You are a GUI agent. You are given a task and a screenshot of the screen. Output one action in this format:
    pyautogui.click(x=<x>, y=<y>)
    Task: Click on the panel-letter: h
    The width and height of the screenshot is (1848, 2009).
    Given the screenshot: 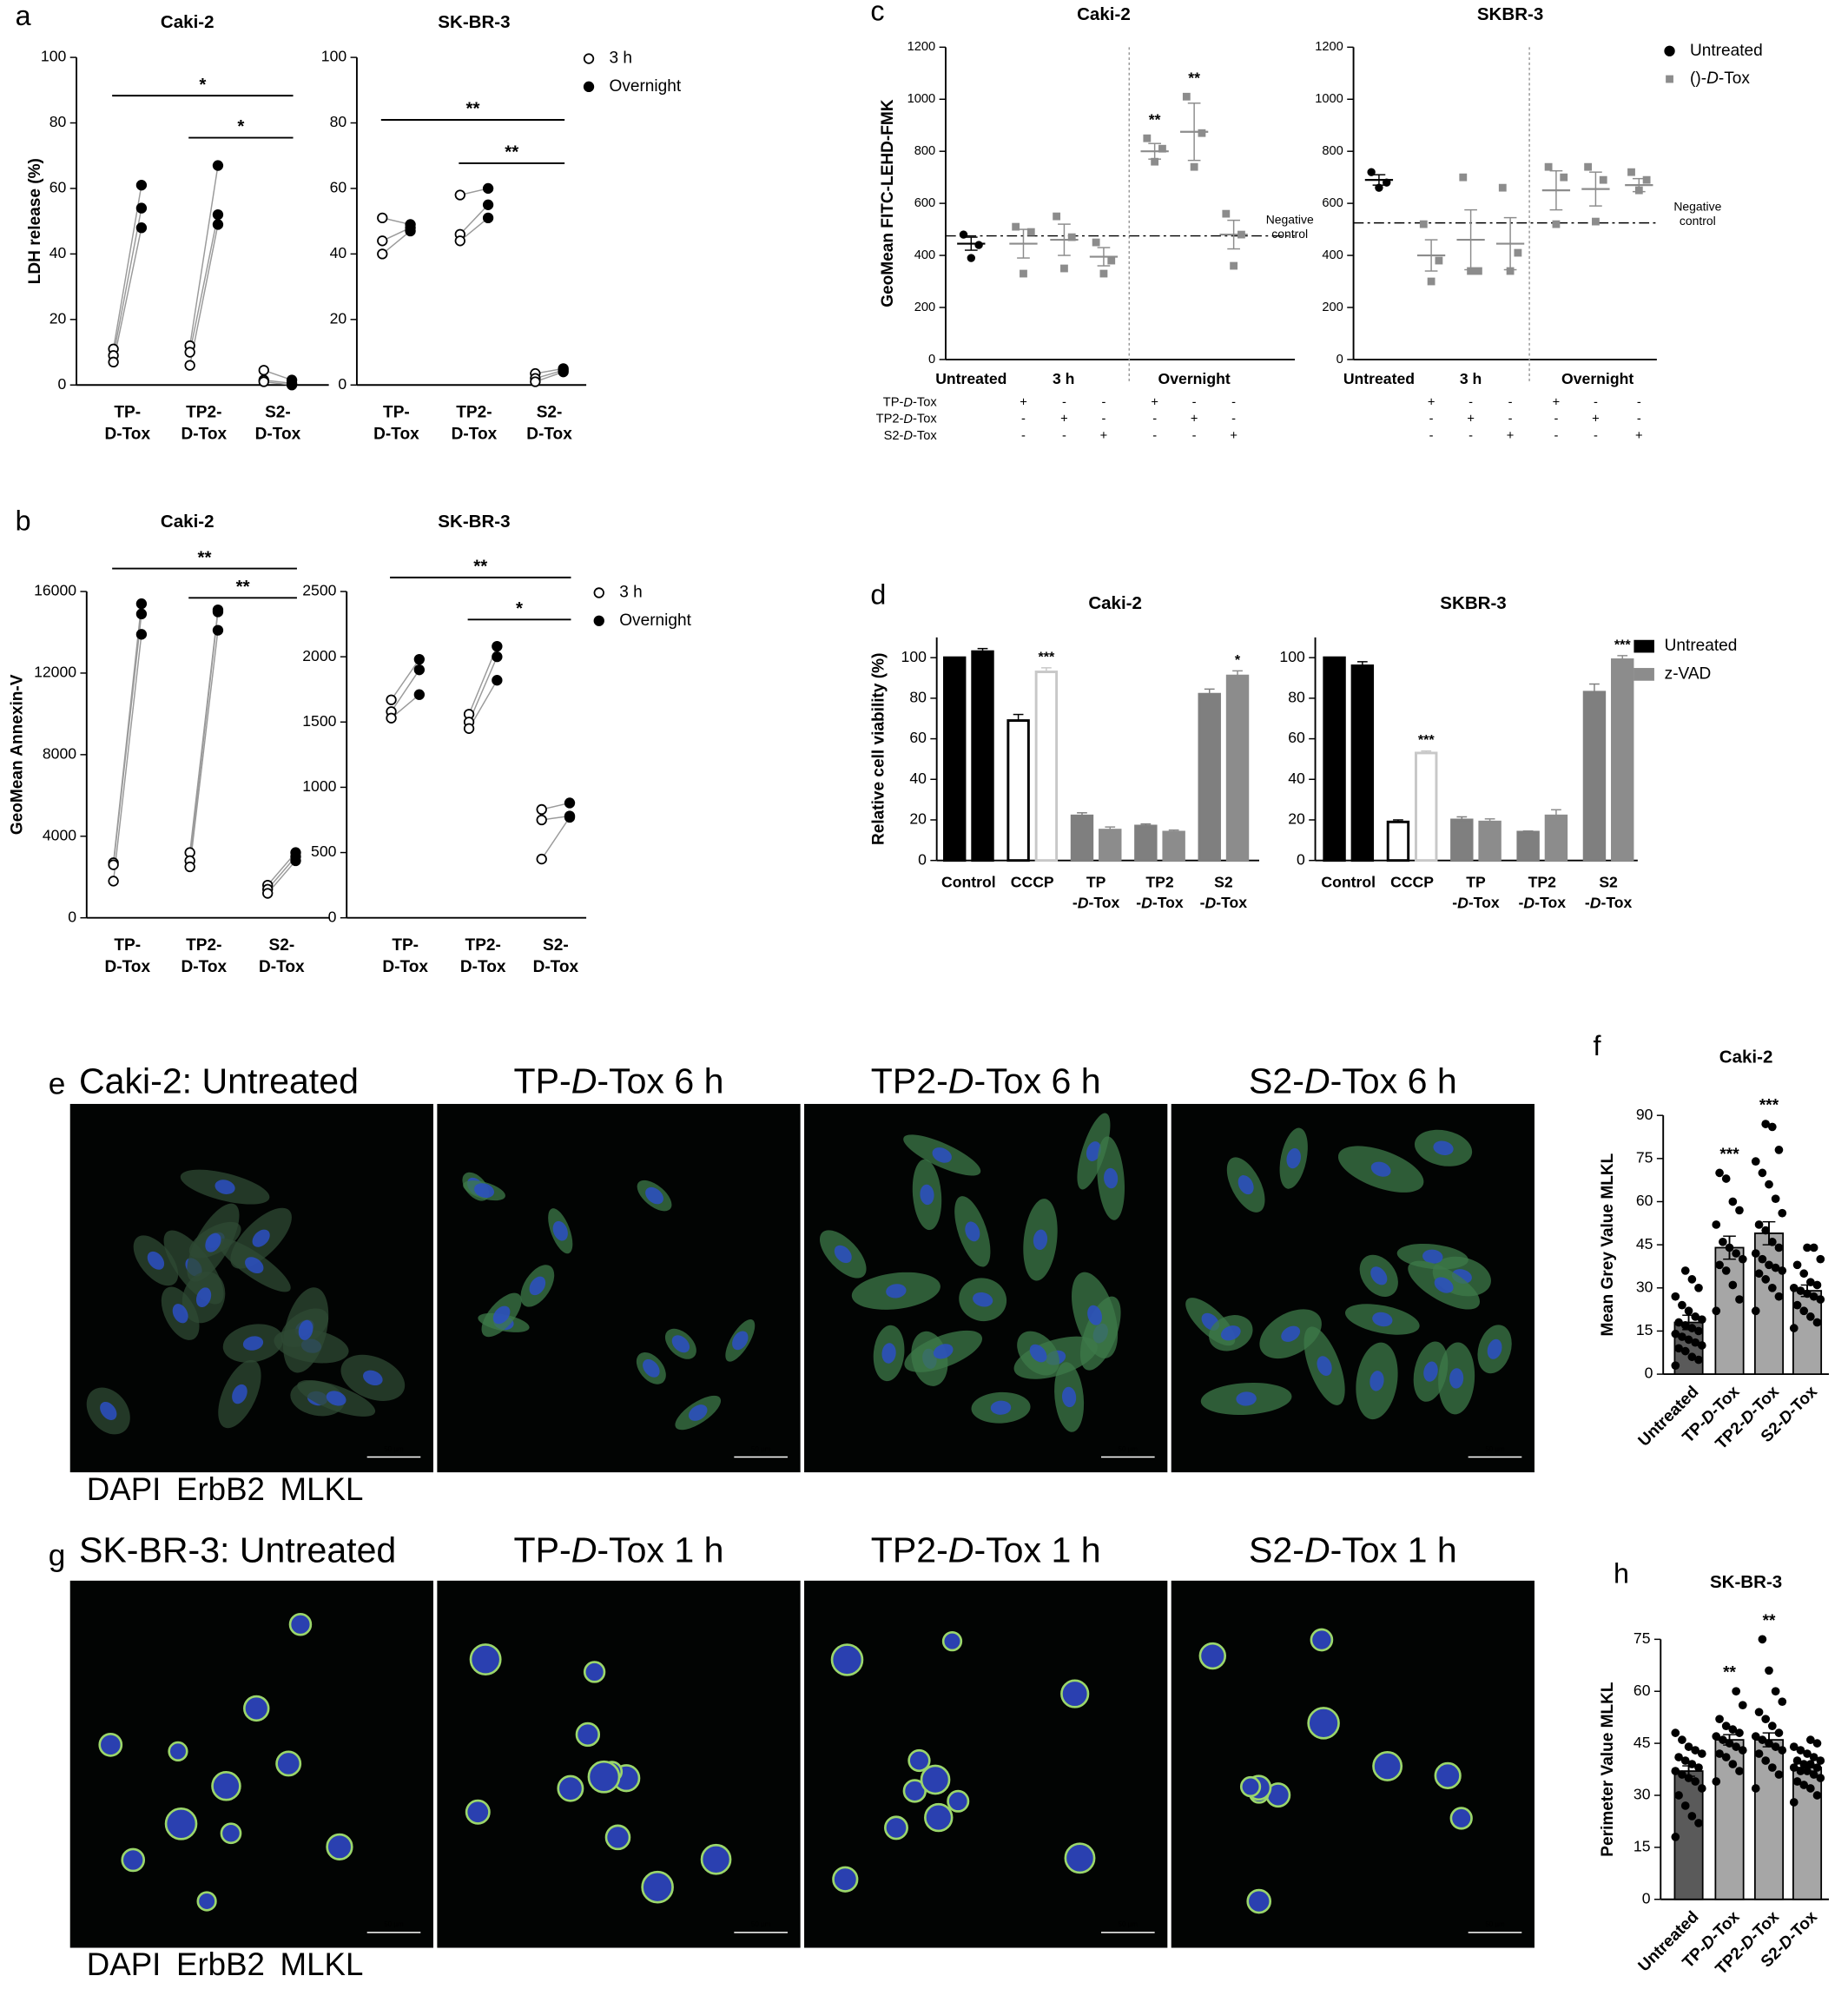 What is the action you would take?
    pyautogui.click(x=1622, y=1573)
    